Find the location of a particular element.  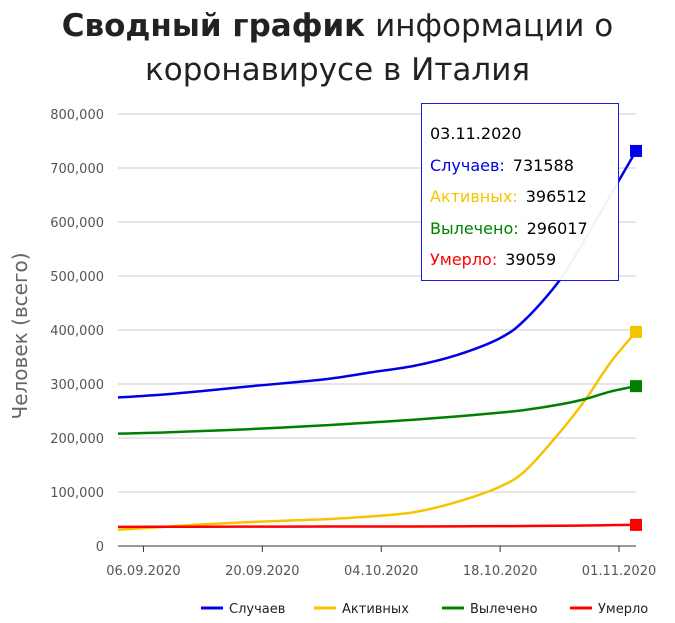

y-tick-label: 0 is located at coordinates (100, 547).